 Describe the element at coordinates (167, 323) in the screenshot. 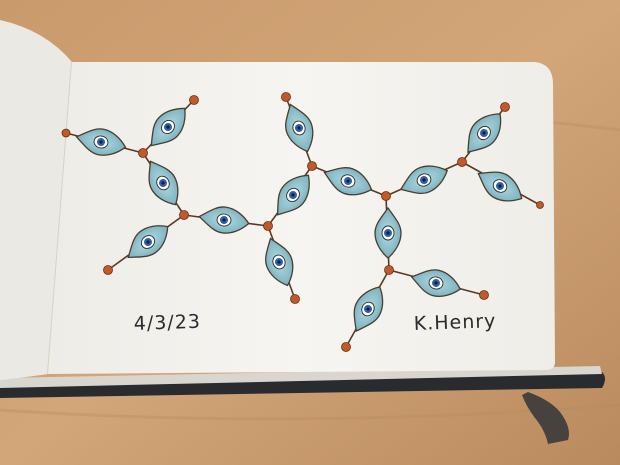

I see `date-annotation: 4/3/23` at that location.